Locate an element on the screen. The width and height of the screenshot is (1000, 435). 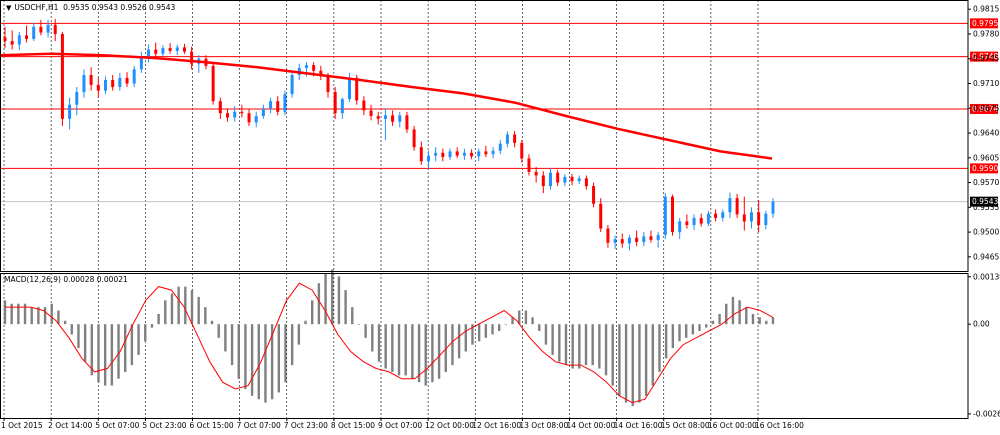
level-price-tag is located at coordinates (984, 168).